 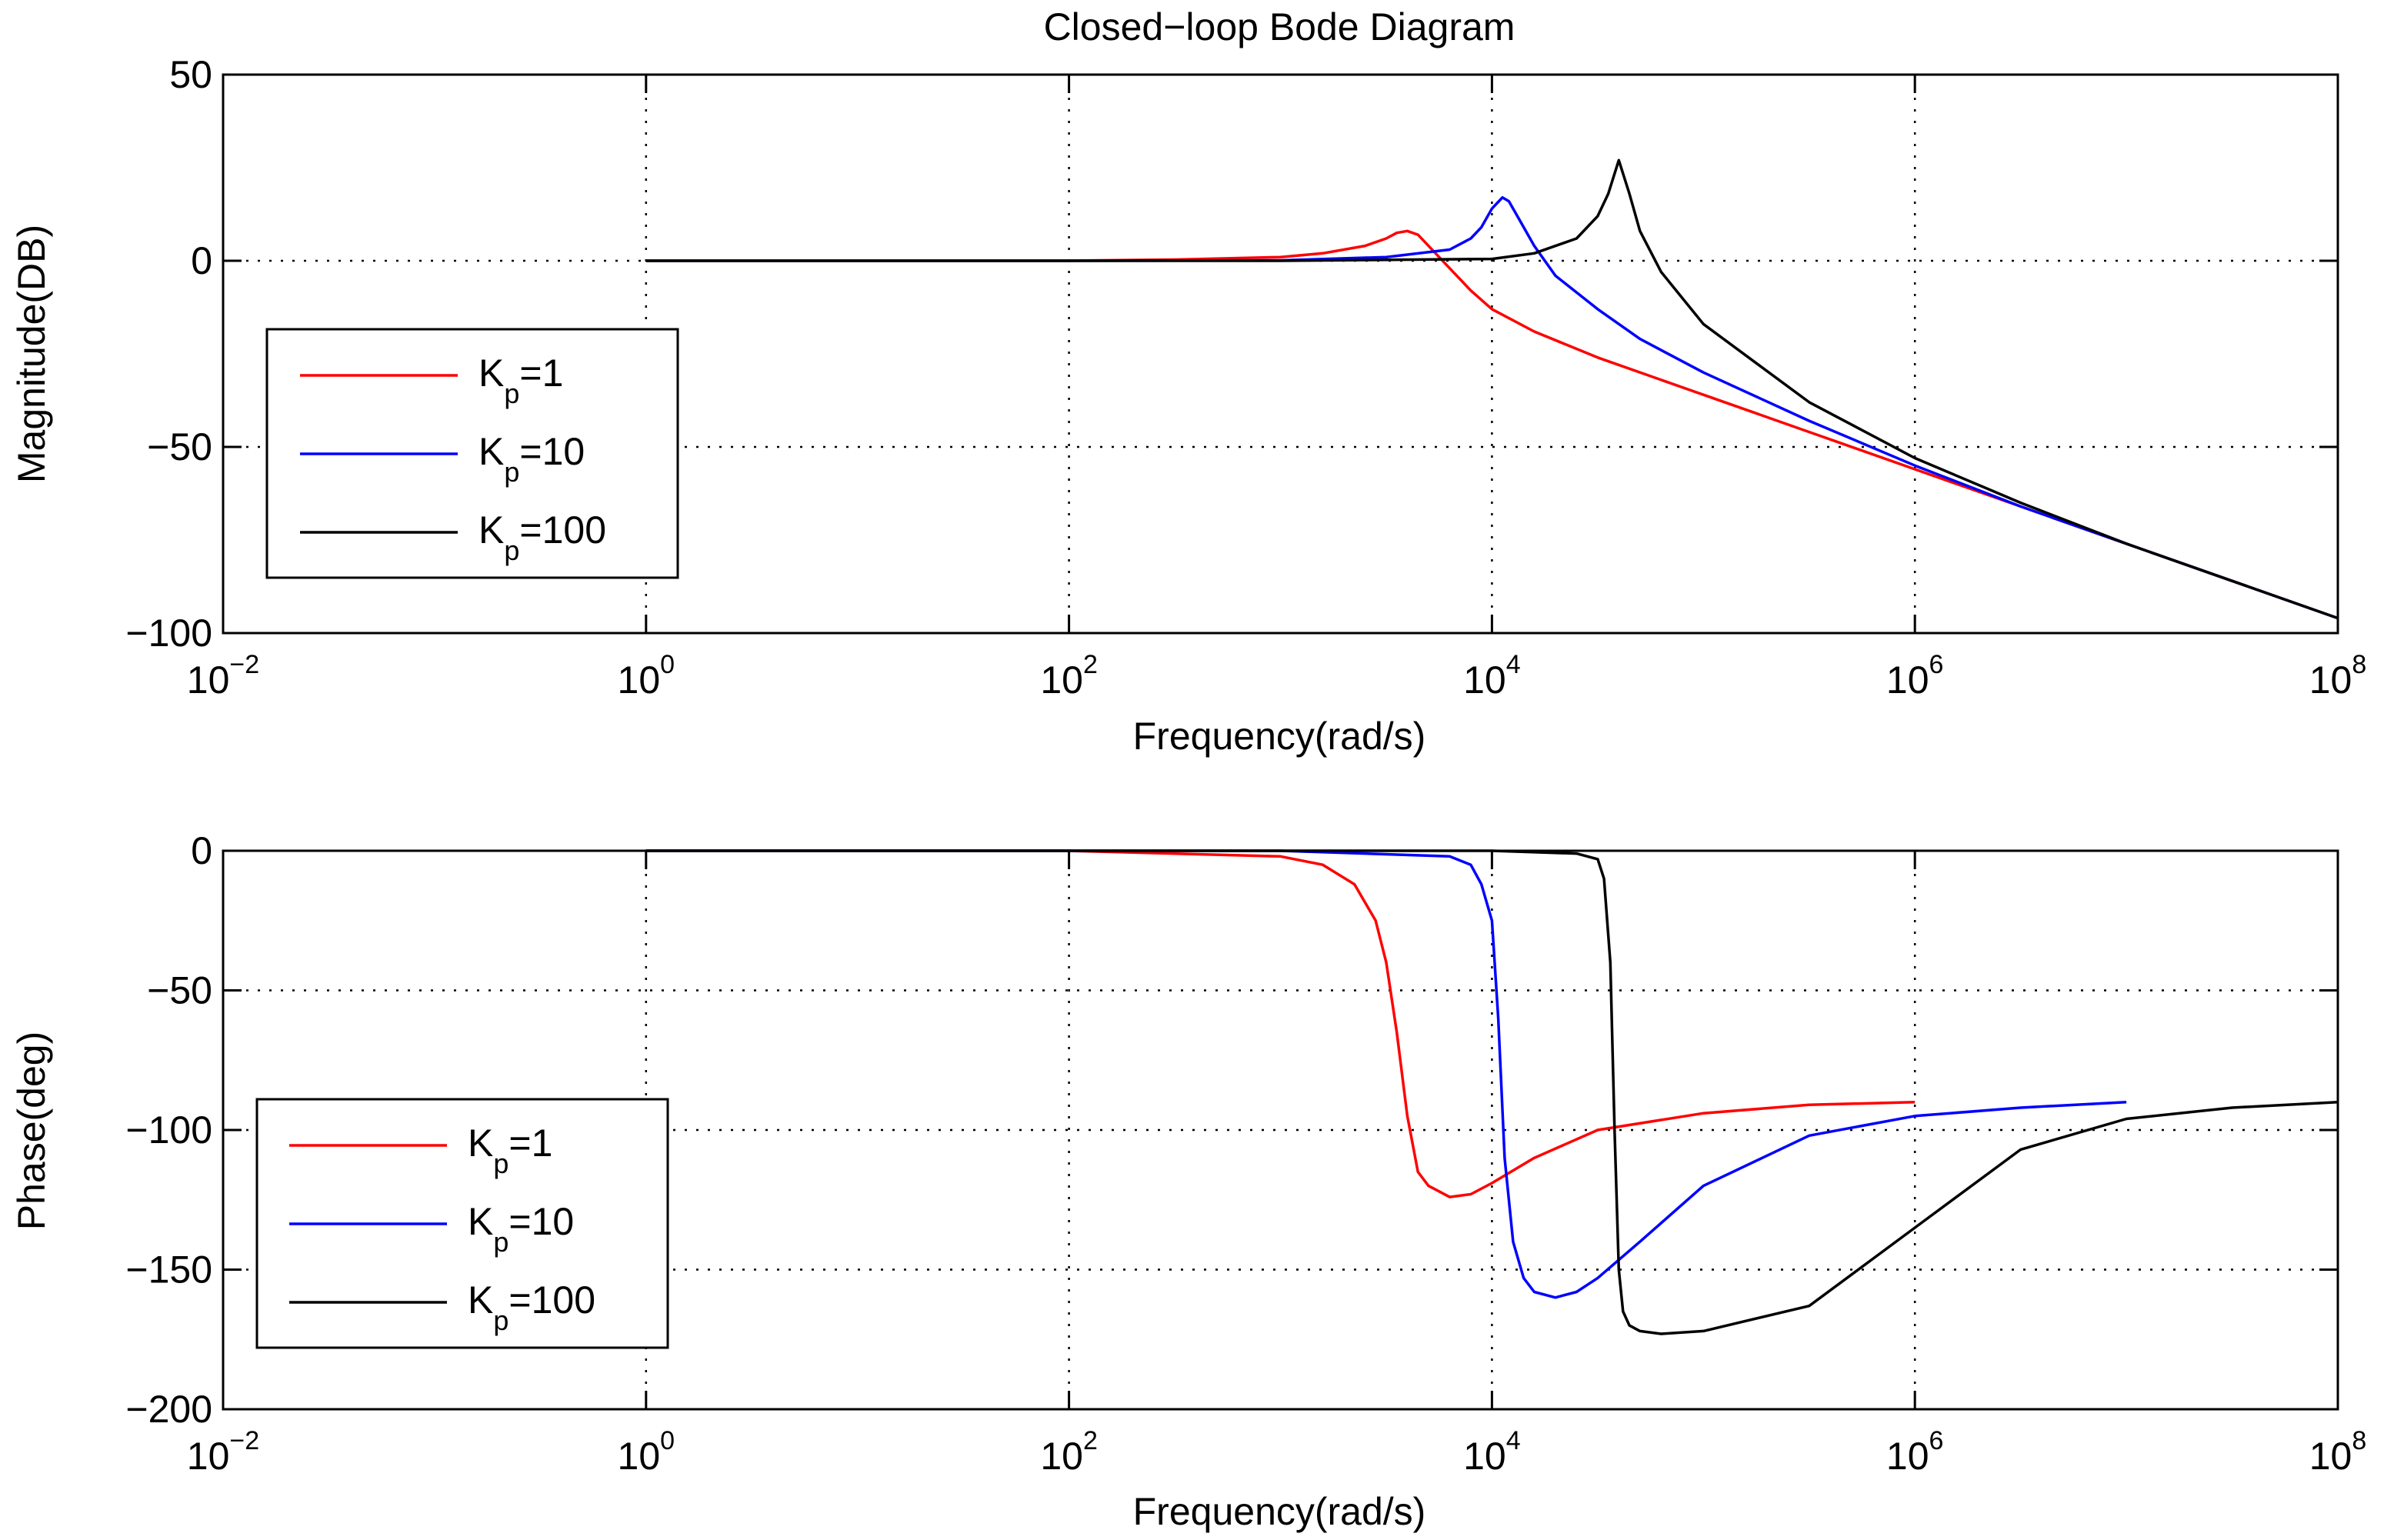 I want to click on magnitude-ytick-label: 50, so click(x=190, y=75).